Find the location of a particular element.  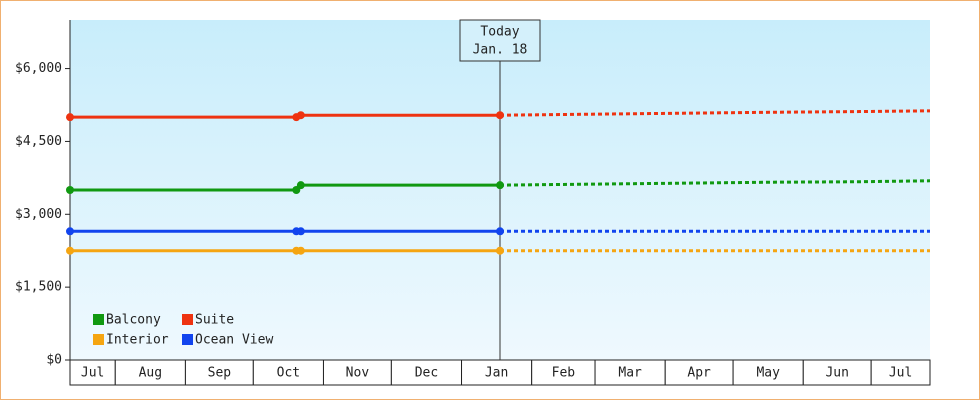

today-box is located at coordinates (500, 40).